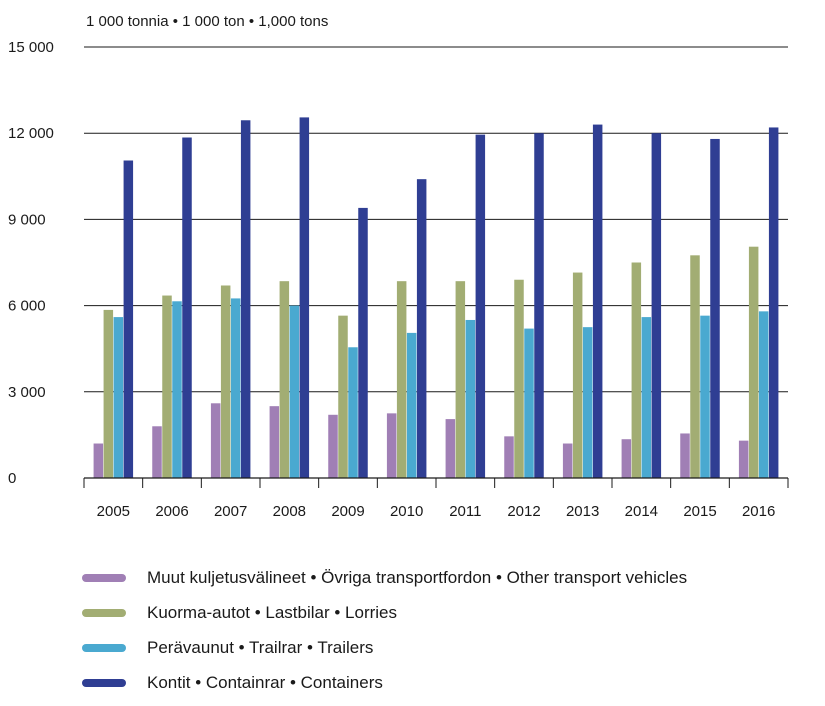 This screenshot has height=706, width=825. What do you see at coordinates (406, 511) in the screenshot?
I see `x-tick-label: 2010` at bounding box center [406, 511].